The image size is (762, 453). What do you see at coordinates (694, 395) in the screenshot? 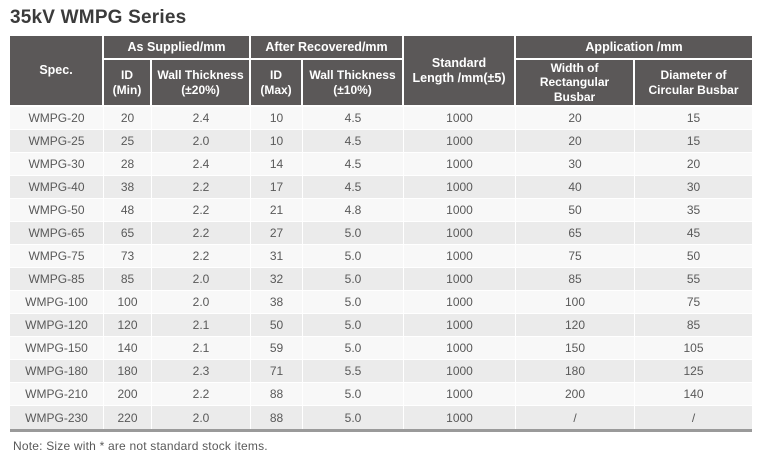
I see `table-cell: 140` at bounding box center [694, 395].